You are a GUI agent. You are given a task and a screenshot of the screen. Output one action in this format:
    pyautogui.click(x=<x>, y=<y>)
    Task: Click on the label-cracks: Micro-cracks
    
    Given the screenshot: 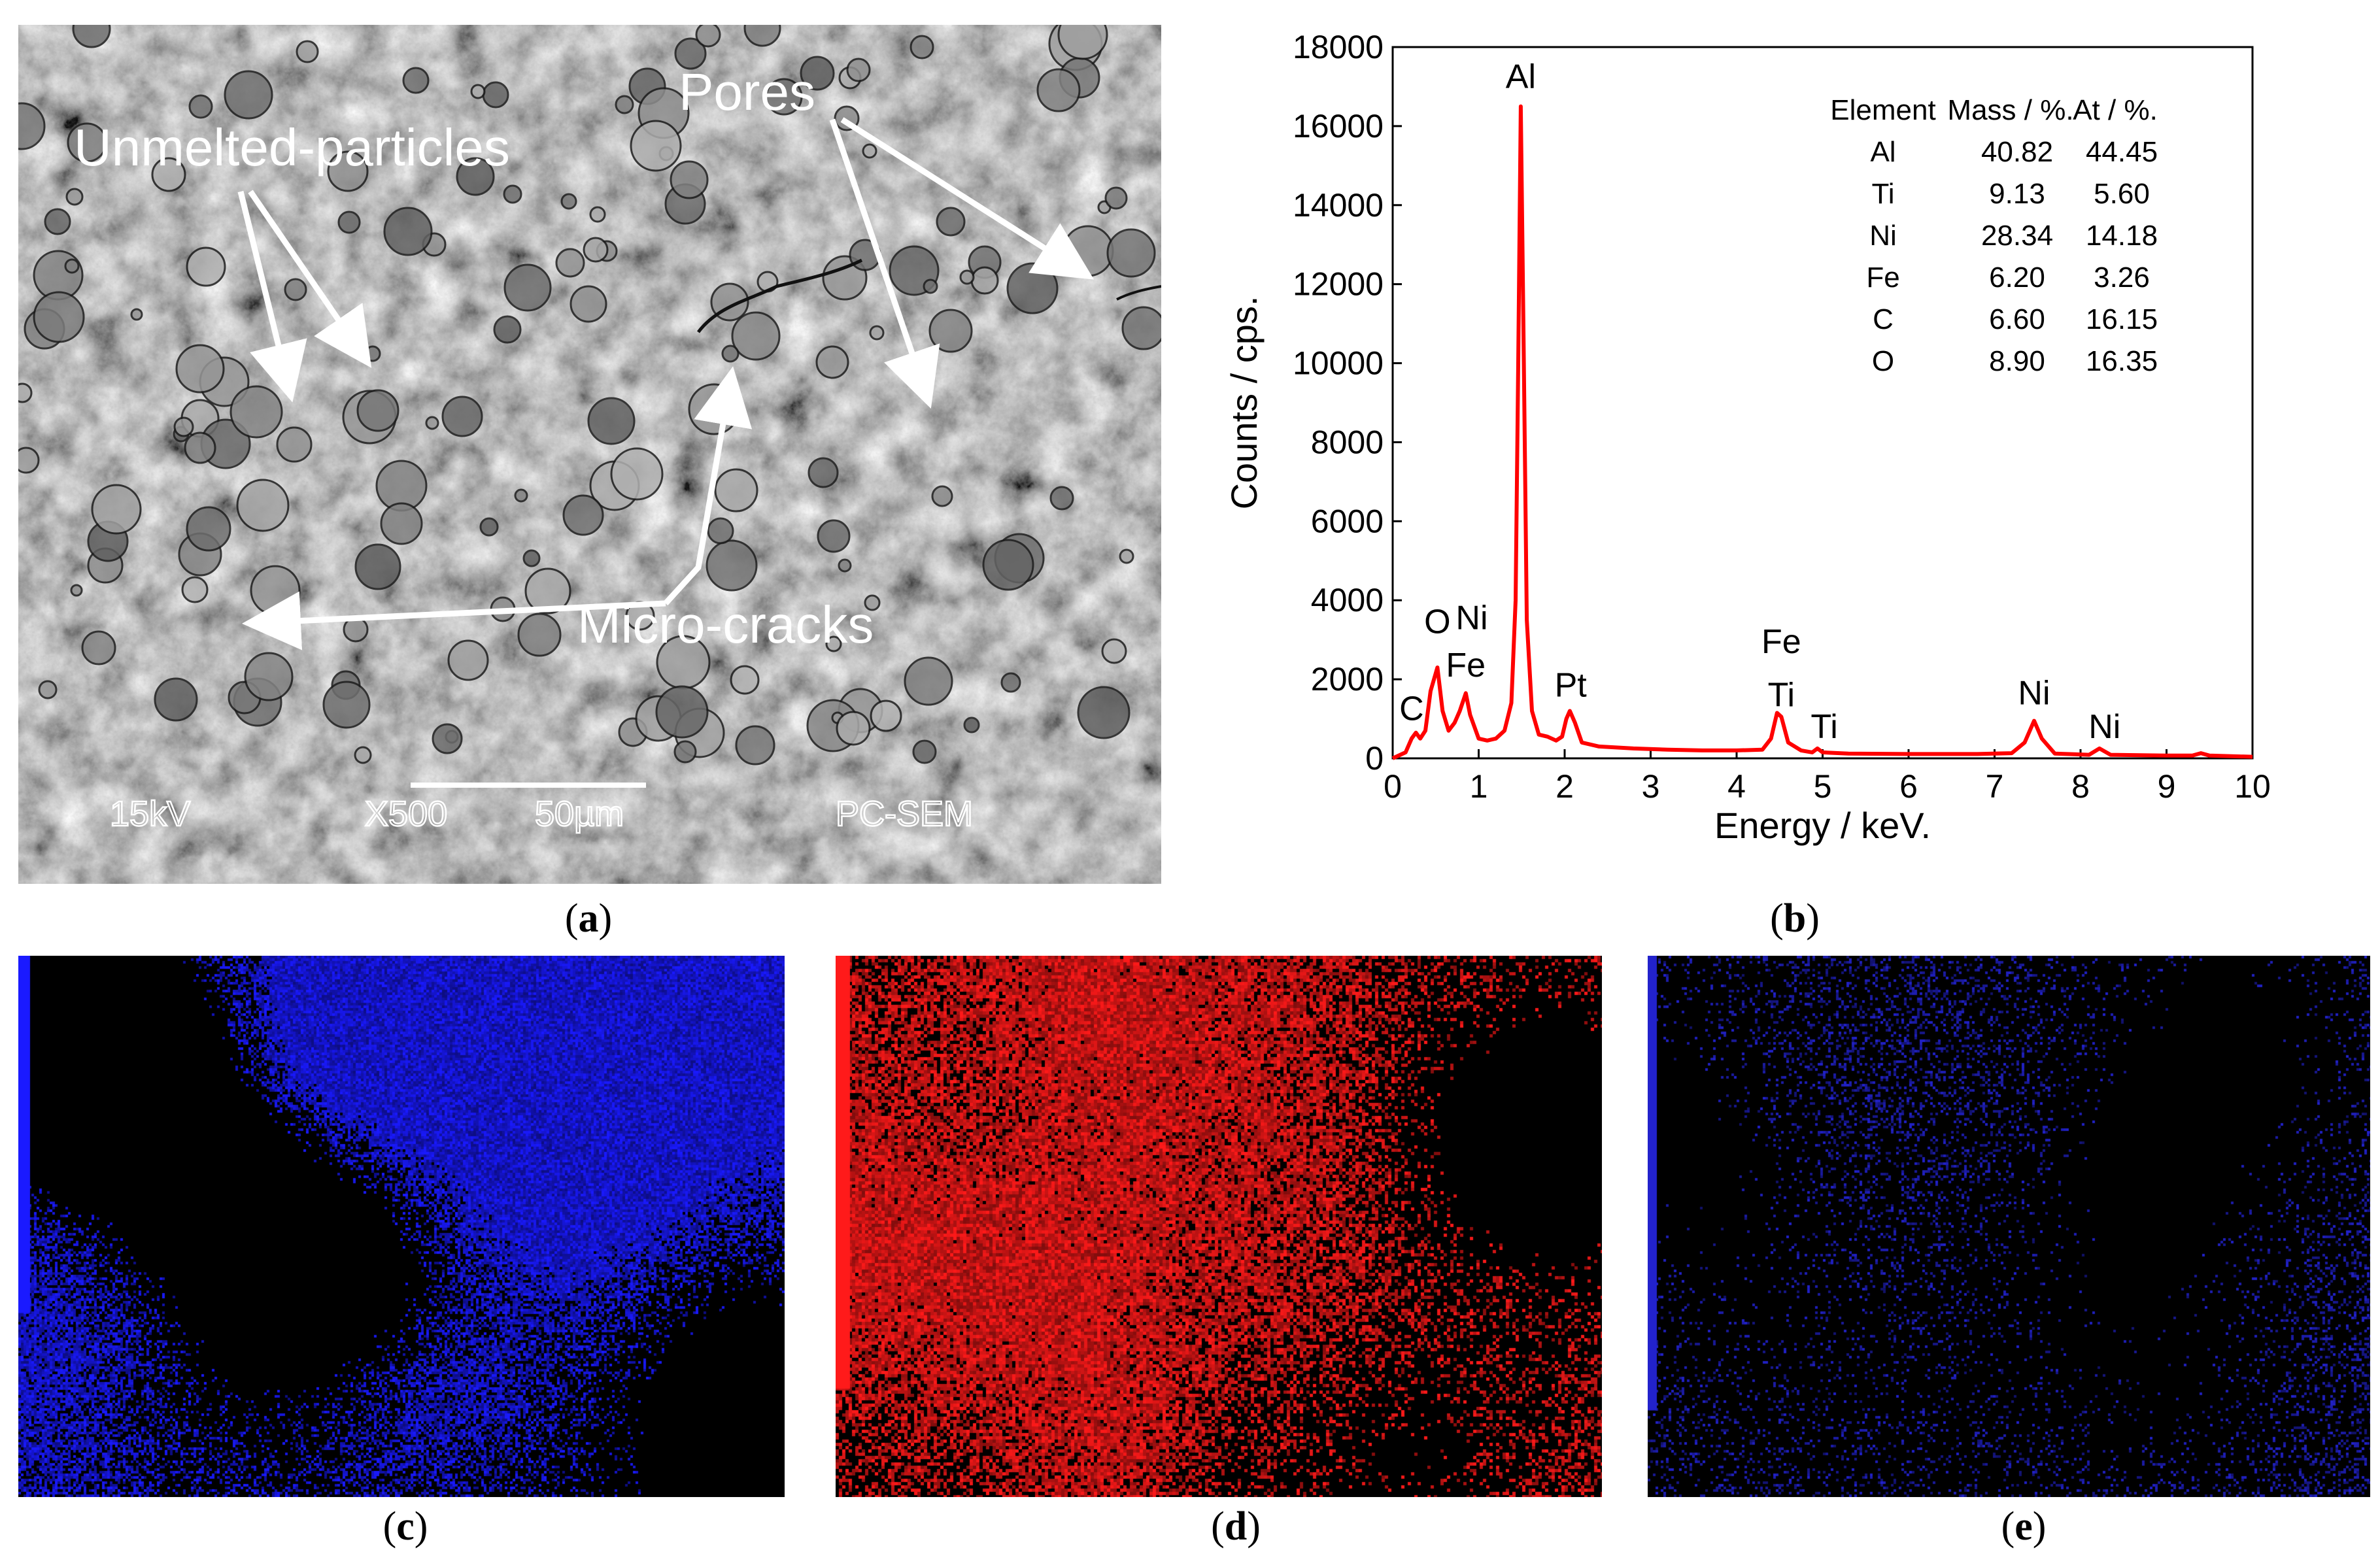 What is the action you would take?
    pyautogui.click(x=725, y=625)
    